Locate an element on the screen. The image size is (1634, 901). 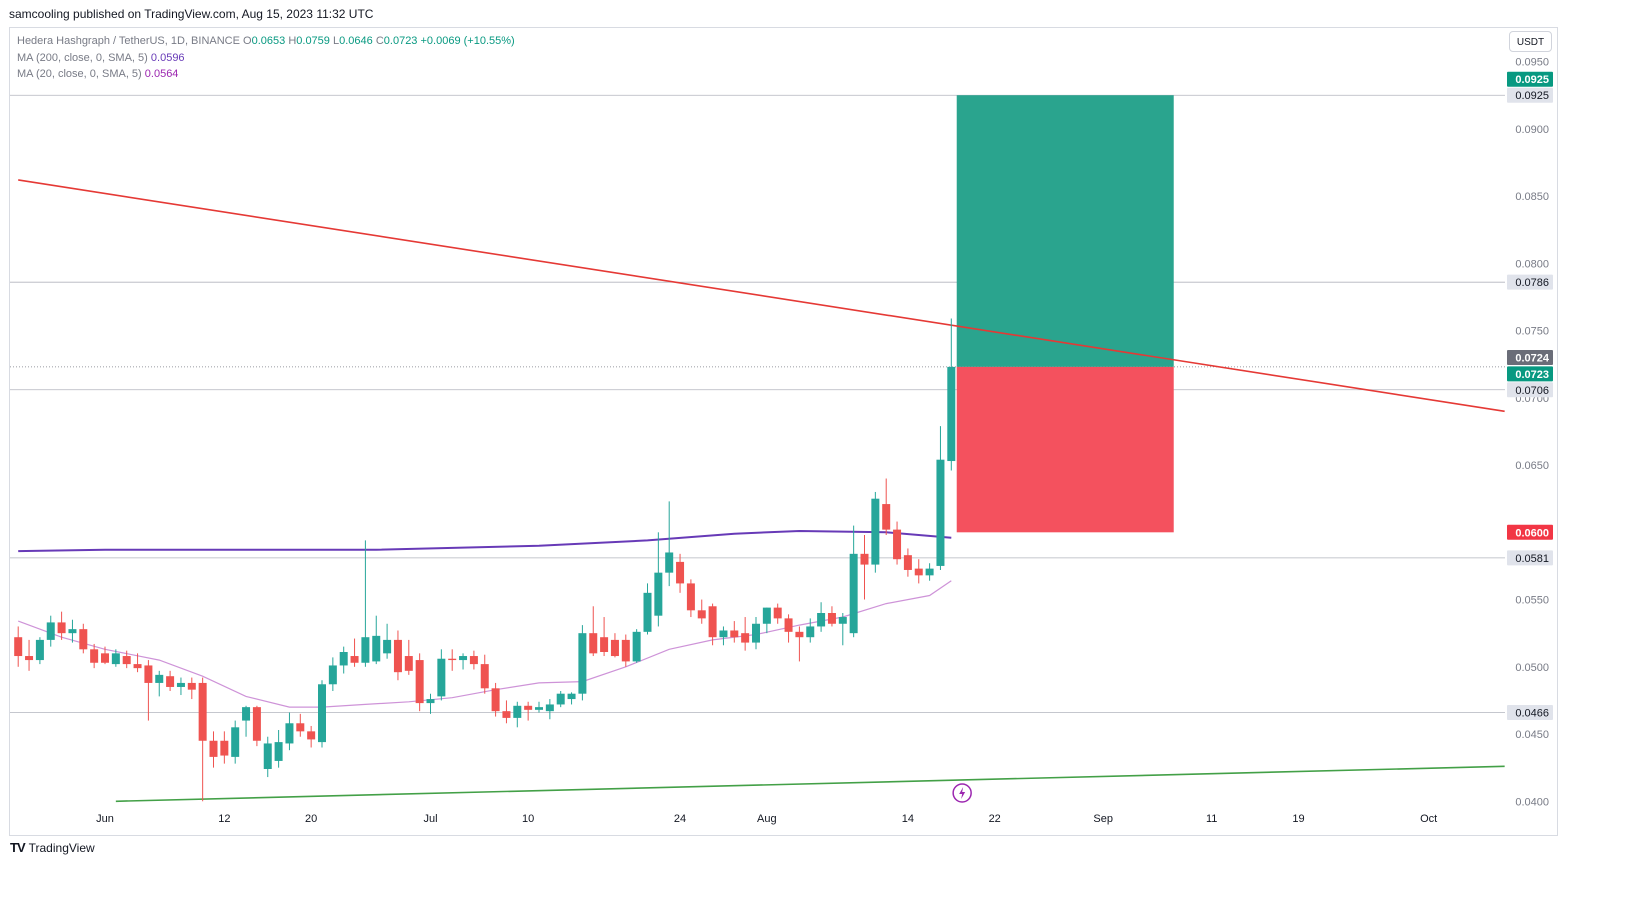
ma20-line: MA (20, close, 0, SMA, 5) 0.0564 is located at coordinates (266, 74).